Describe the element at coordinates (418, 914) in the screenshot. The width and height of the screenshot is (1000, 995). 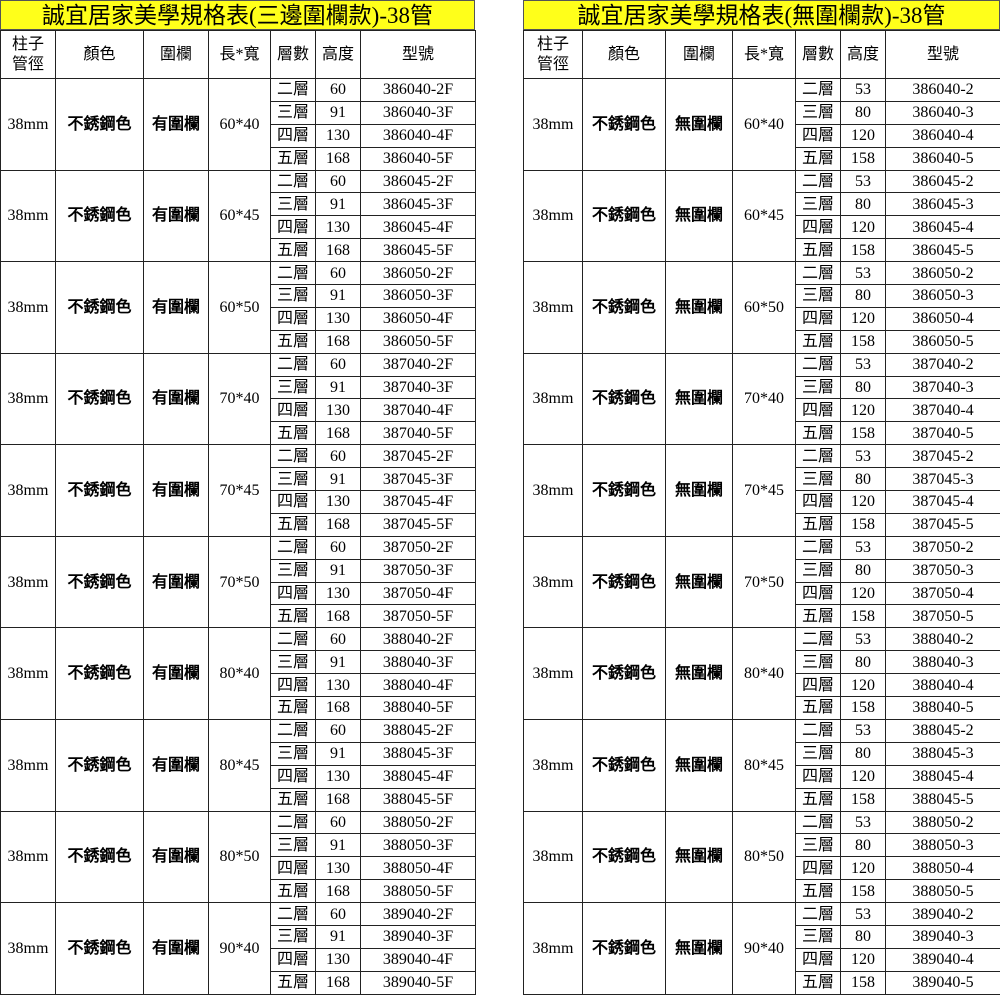
I see `model-cell: 389040-2F` at that location.